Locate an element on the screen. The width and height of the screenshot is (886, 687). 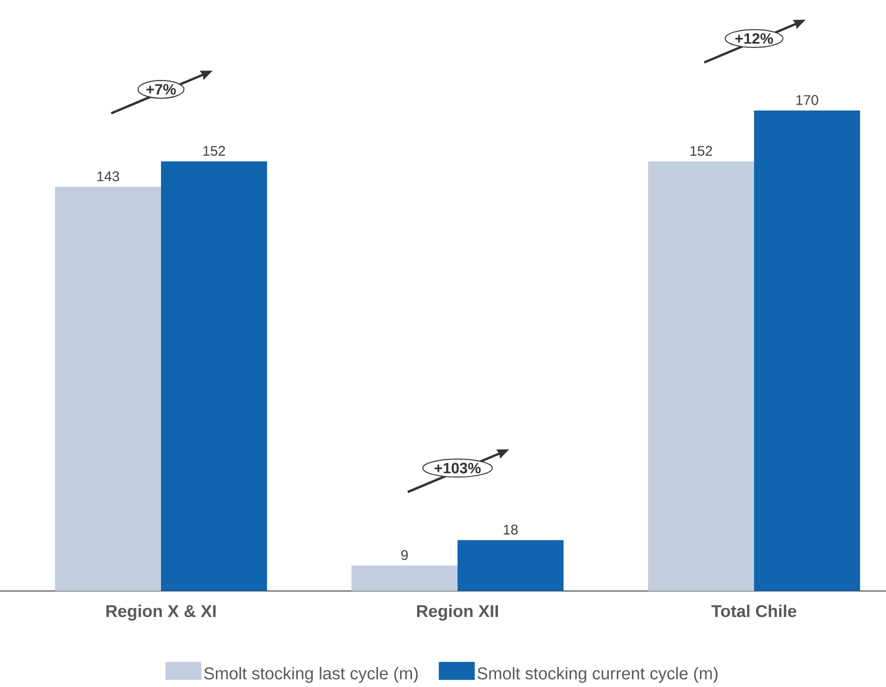
data-label: 170 is located at coordinates (807, 100).